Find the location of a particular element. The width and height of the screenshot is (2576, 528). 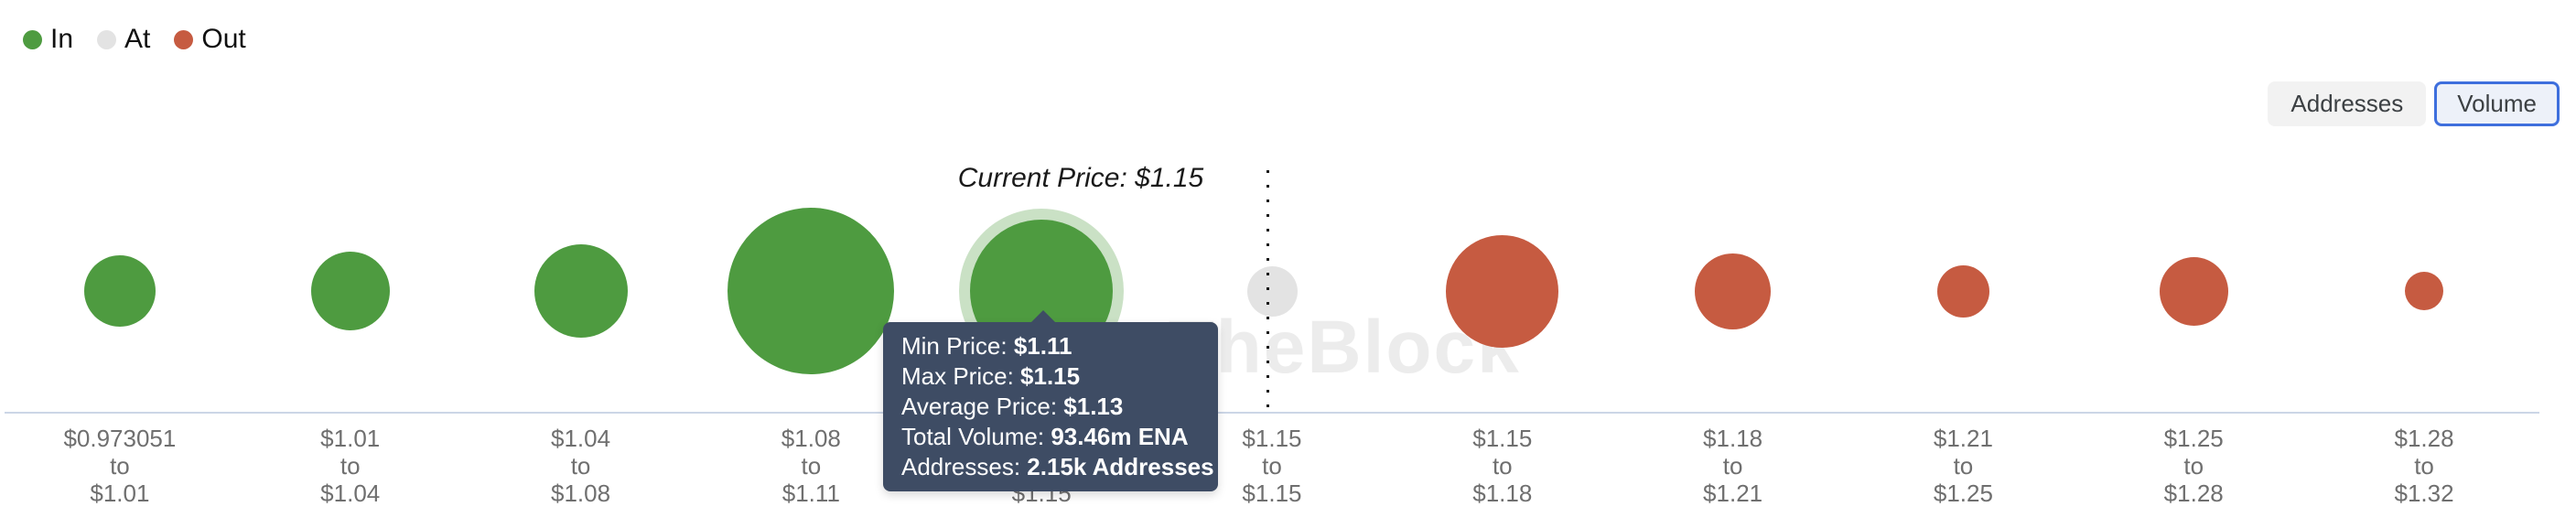

legend-dot-out-icon is located at coordinates (184, 39).